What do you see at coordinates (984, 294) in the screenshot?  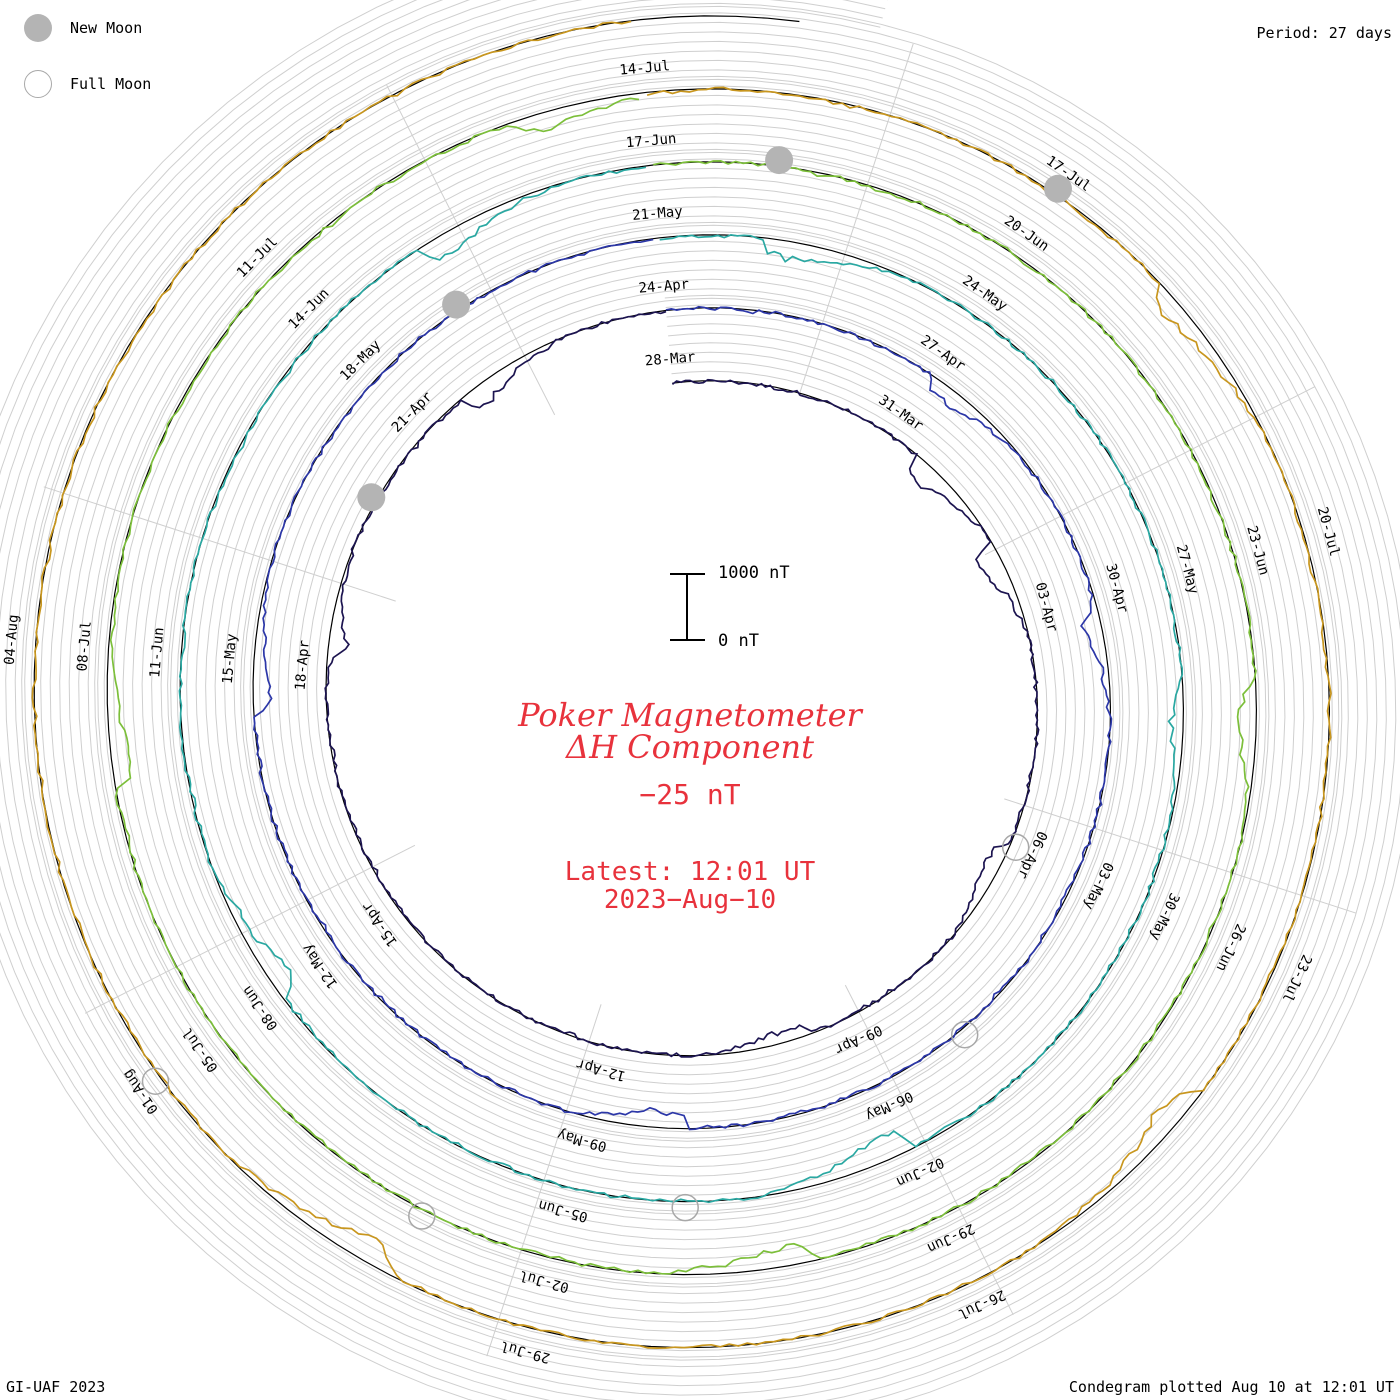 I see `date-label: 24-May` at bounding box center [984, 294].